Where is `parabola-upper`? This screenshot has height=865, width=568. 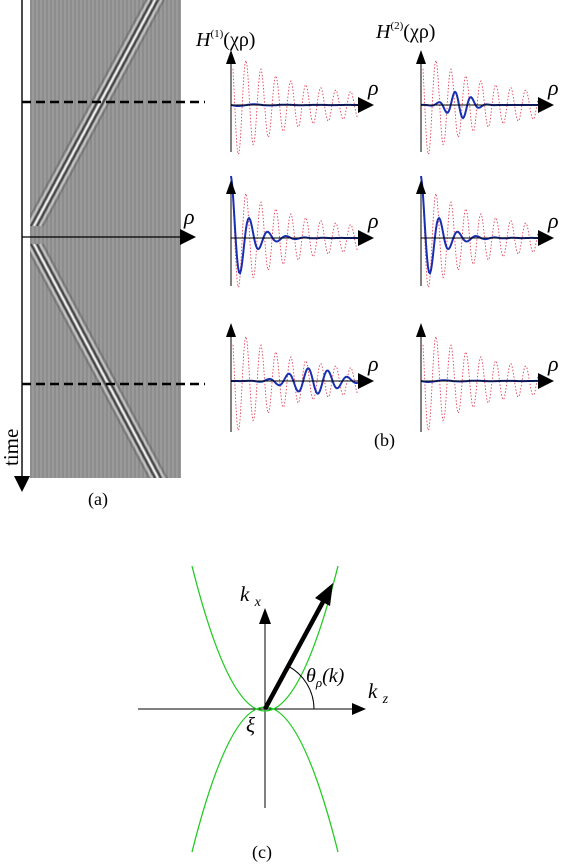 parabola-upper is located at coordinates (265, 638).